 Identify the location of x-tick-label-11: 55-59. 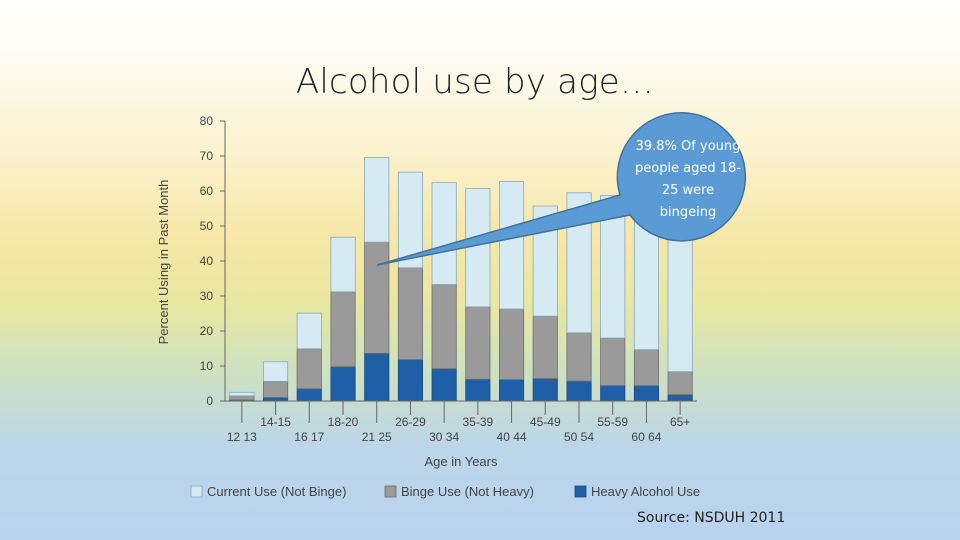
(612, 422).